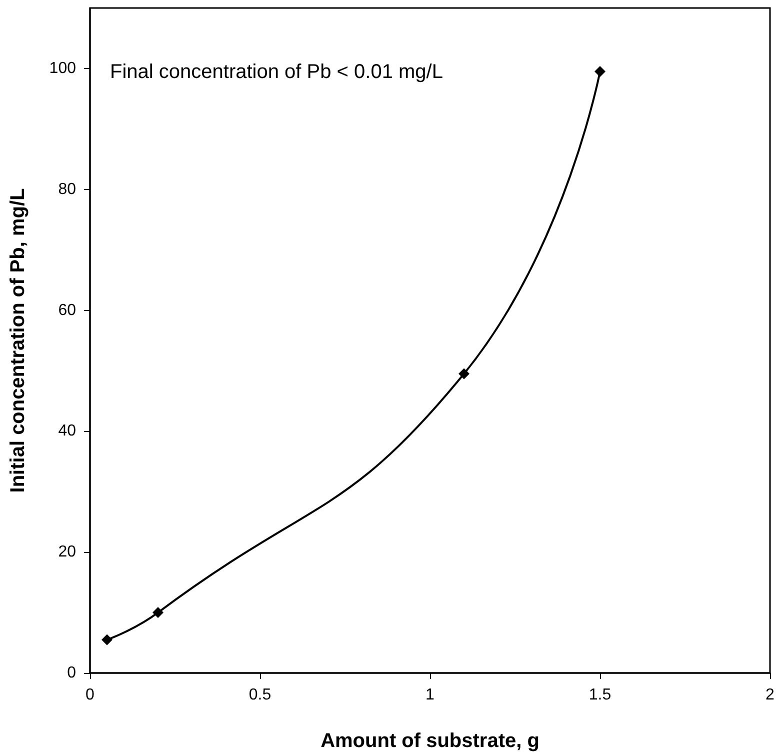 The image size is (781, 756). I want to click on x-tick-label: 0, so click(90, 695).